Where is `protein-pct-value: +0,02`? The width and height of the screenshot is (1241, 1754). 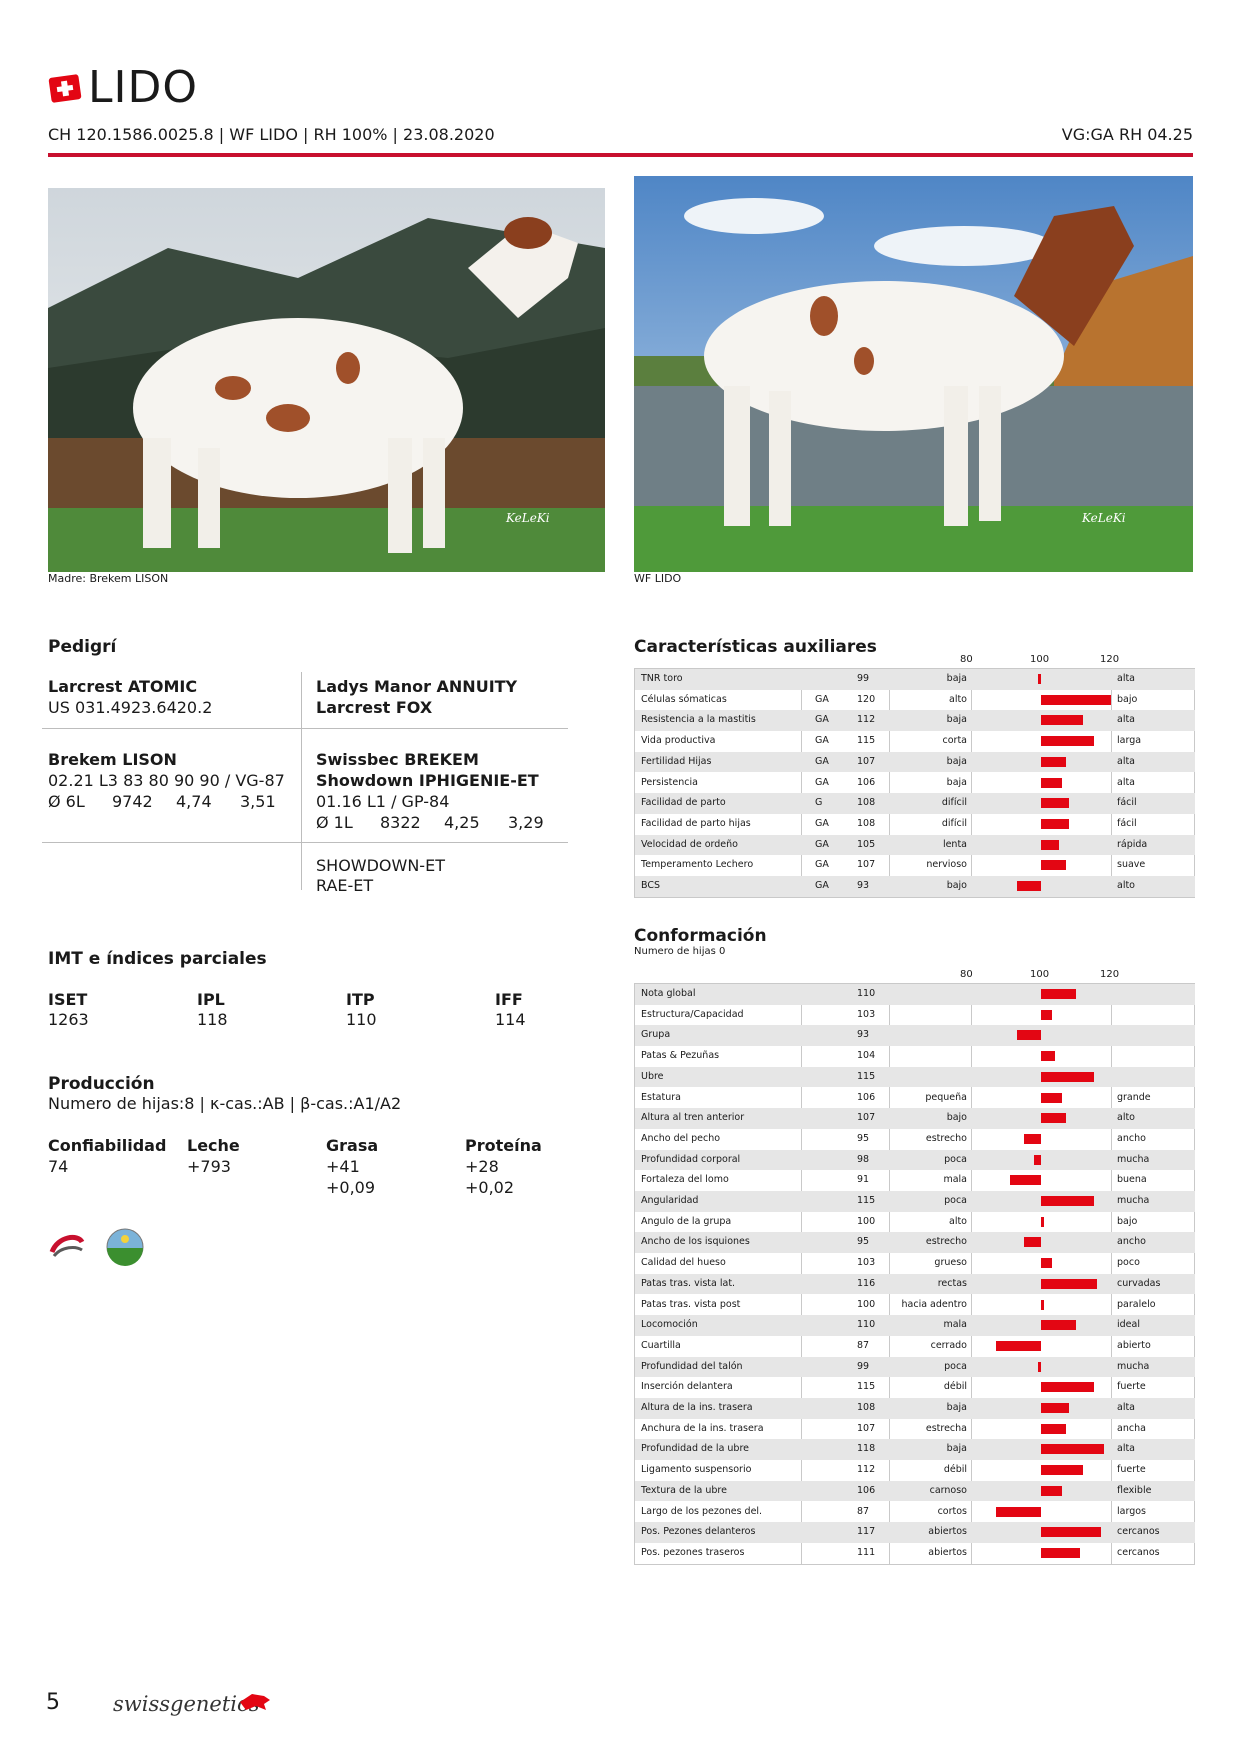 protein-pct-value: +0,02 is located at coordinates (490, 1187).